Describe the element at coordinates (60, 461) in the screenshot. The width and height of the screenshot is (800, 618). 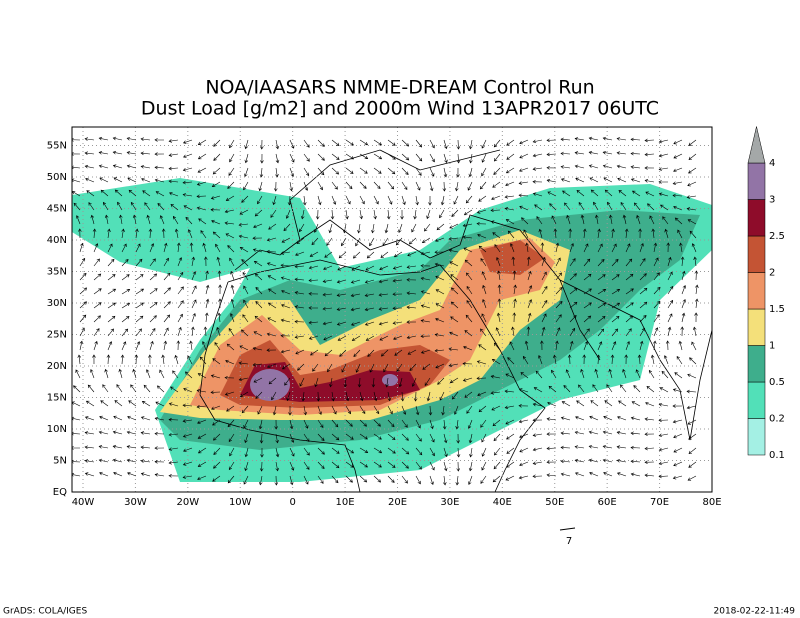
I see `lat-label: 5N` at that location.